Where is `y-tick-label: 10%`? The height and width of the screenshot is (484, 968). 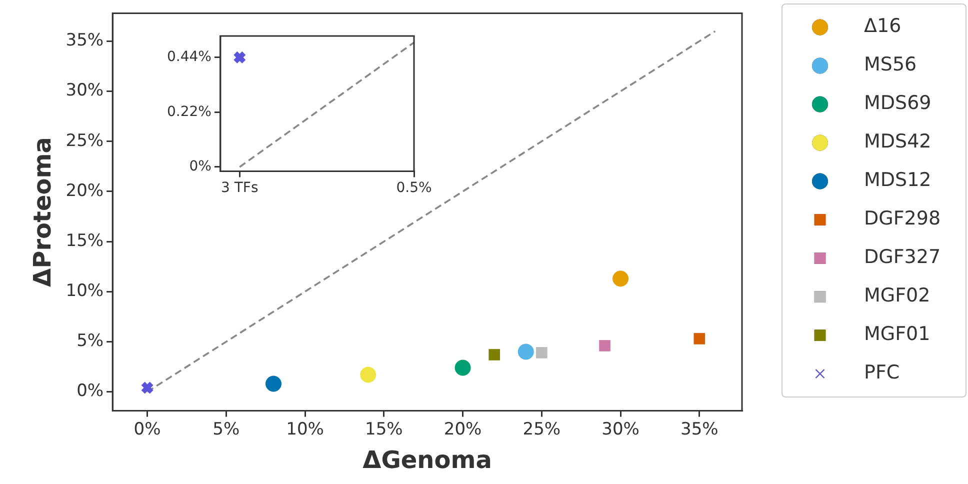
y-tick-label: 10% is located at coordinates (85, 291).